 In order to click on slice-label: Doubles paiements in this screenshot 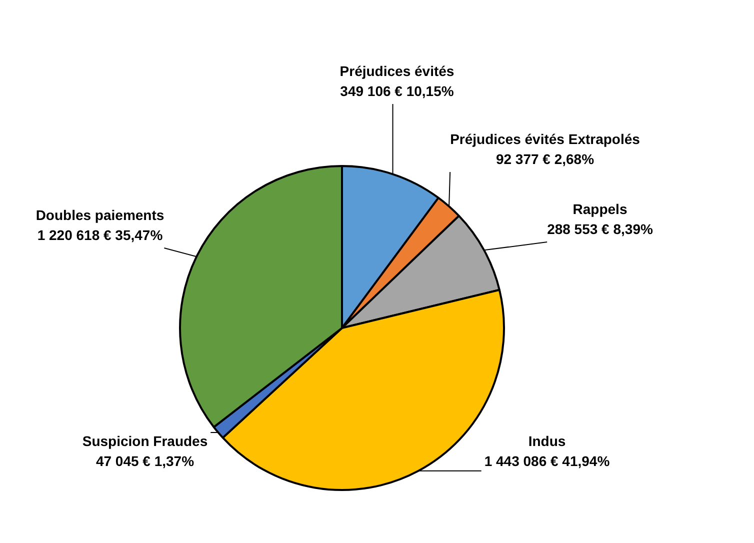, I will do `click(100, 214)`.